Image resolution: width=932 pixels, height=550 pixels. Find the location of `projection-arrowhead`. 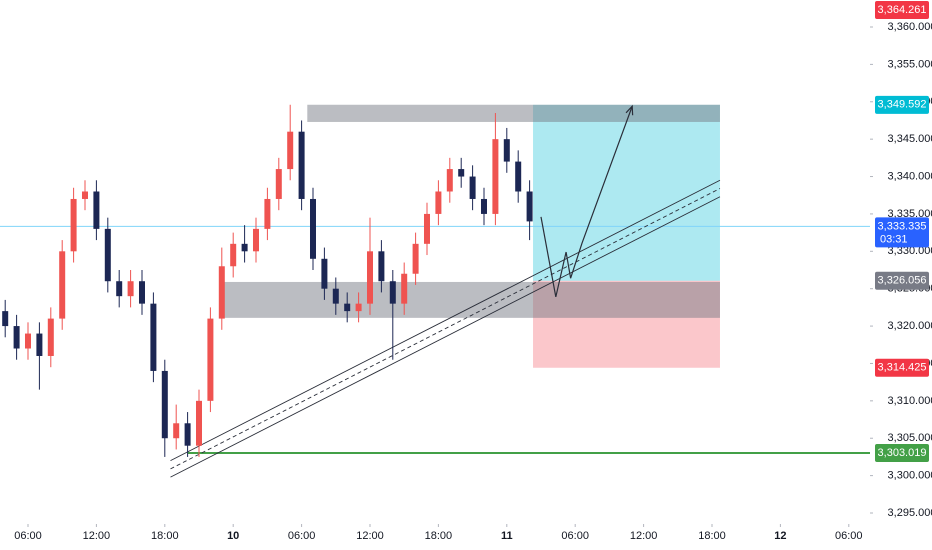

projection-arrowhead is located at coordinates (629, 110).